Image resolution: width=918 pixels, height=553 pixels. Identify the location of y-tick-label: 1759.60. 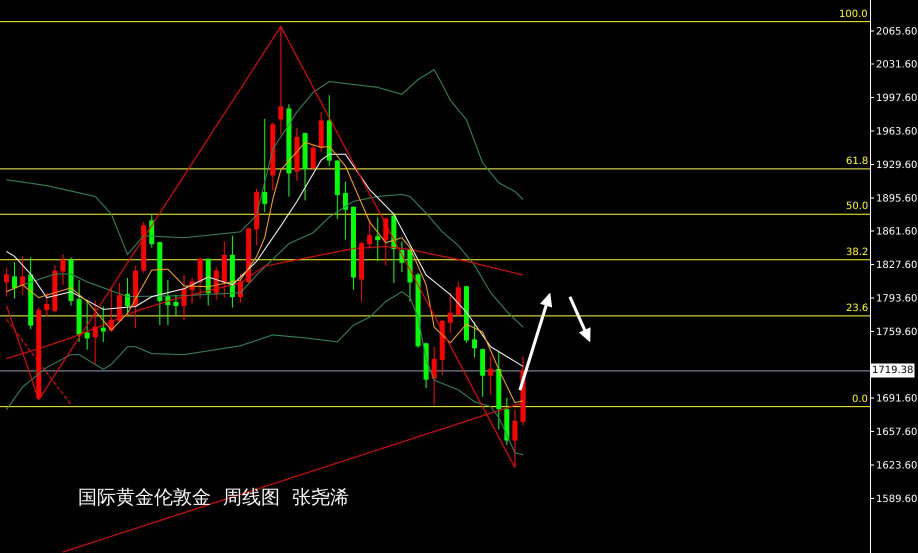
(897, 332).